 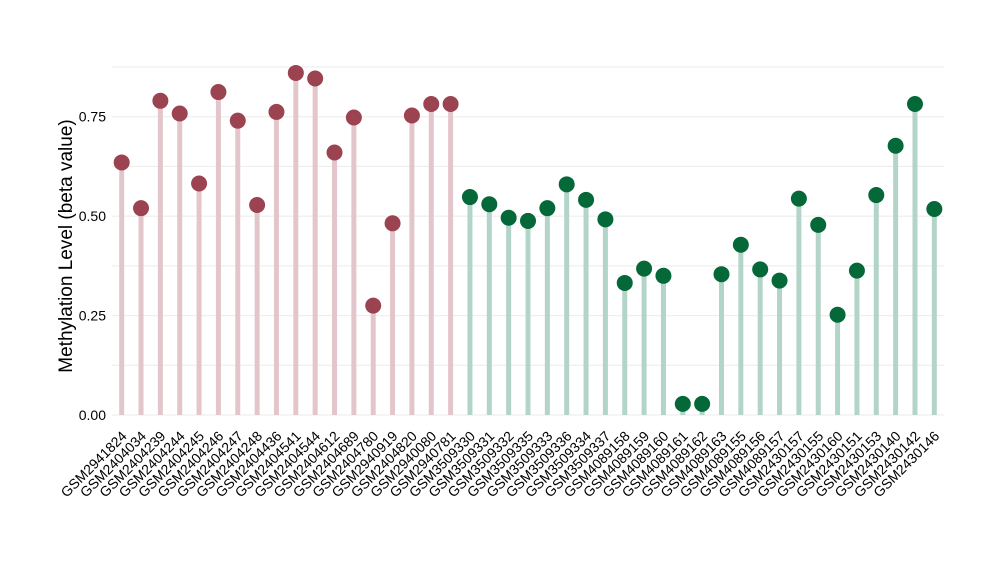 I want to click on y-axis-label: Methylation Level (beta value), so click(x=66, y=245).